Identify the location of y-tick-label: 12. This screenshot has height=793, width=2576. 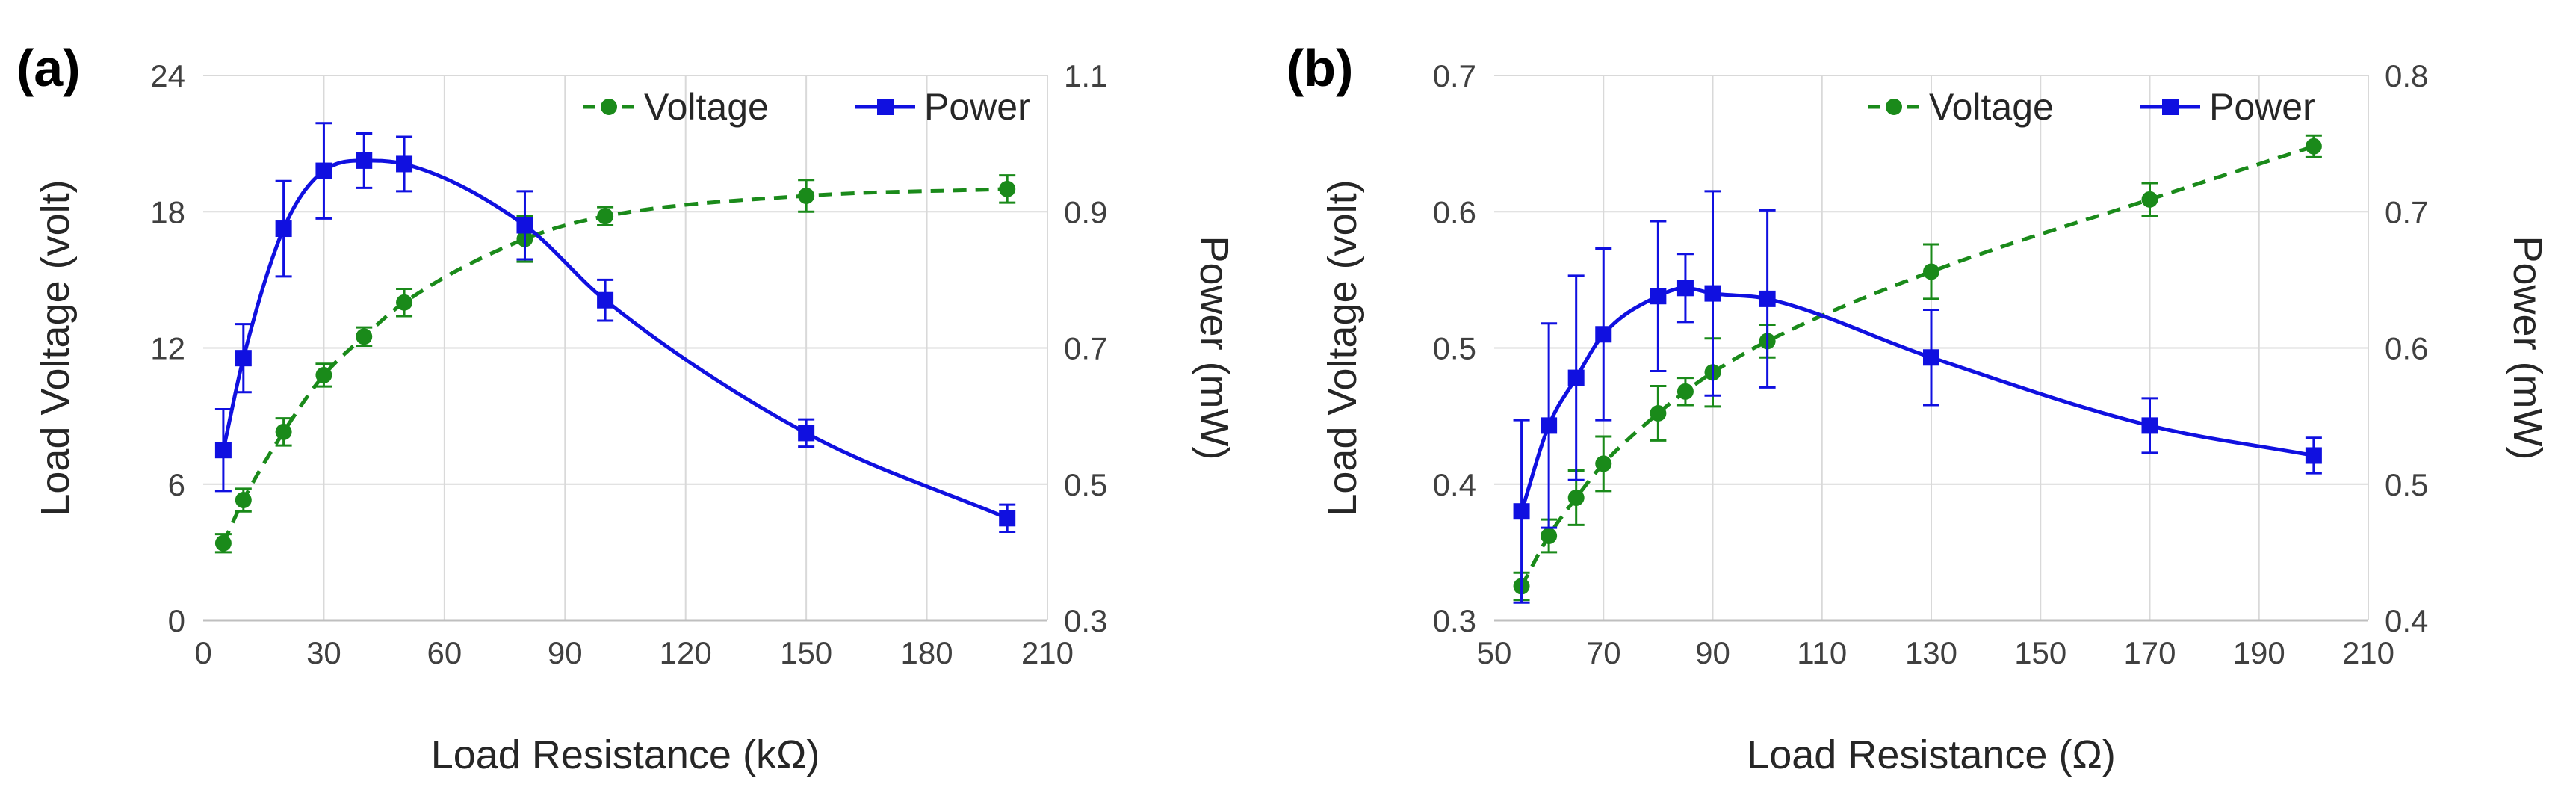
(167, 348).